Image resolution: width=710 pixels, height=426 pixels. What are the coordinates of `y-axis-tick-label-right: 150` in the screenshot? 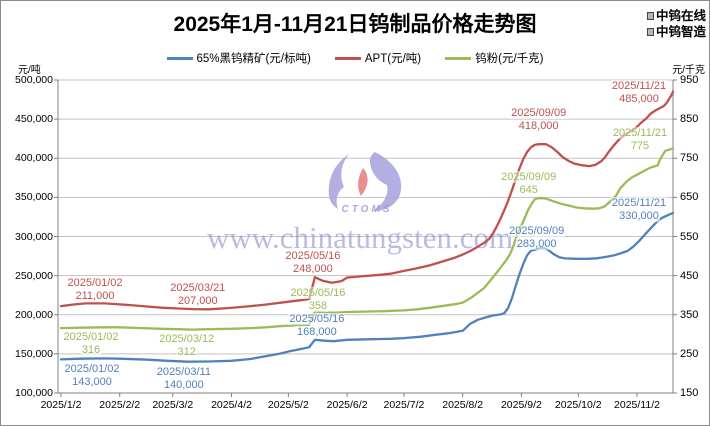 It's located at (689, 393).